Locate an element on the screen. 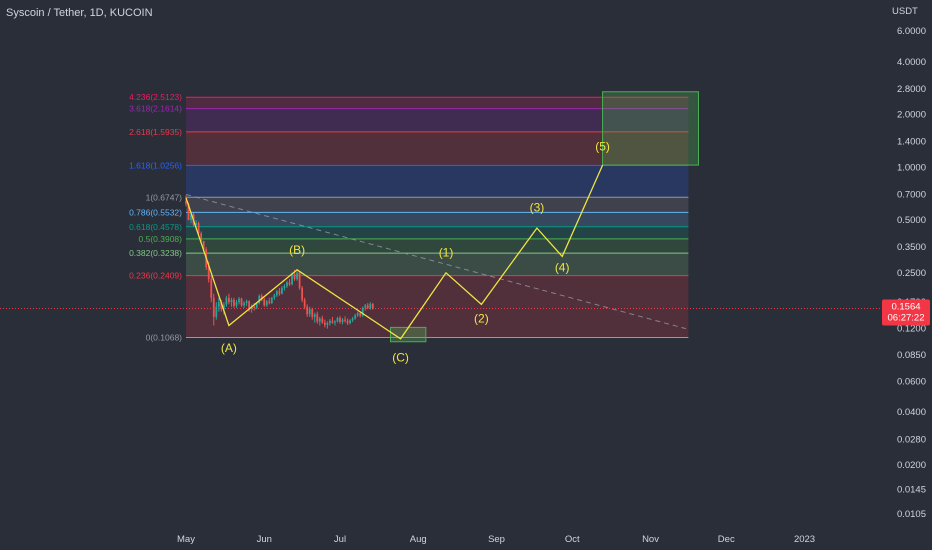  wave-label: (5) is located at coordinates (602, 146).